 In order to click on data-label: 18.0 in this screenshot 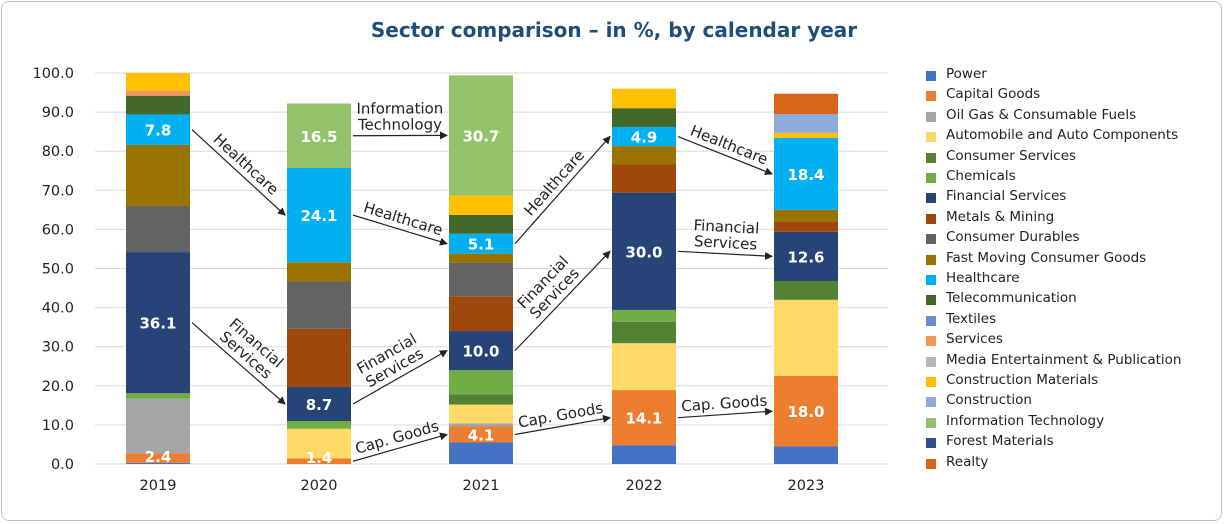, I will do `click(805, 412)`.